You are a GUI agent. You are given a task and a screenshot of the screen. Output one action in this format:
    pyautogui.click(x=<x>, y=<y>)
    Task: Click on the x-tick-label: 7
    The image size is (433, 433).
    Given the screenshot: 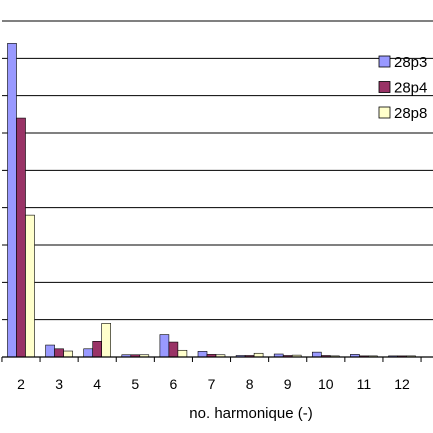 What is the action you would take?
    pyautogui.click(x=212, y=384)
    